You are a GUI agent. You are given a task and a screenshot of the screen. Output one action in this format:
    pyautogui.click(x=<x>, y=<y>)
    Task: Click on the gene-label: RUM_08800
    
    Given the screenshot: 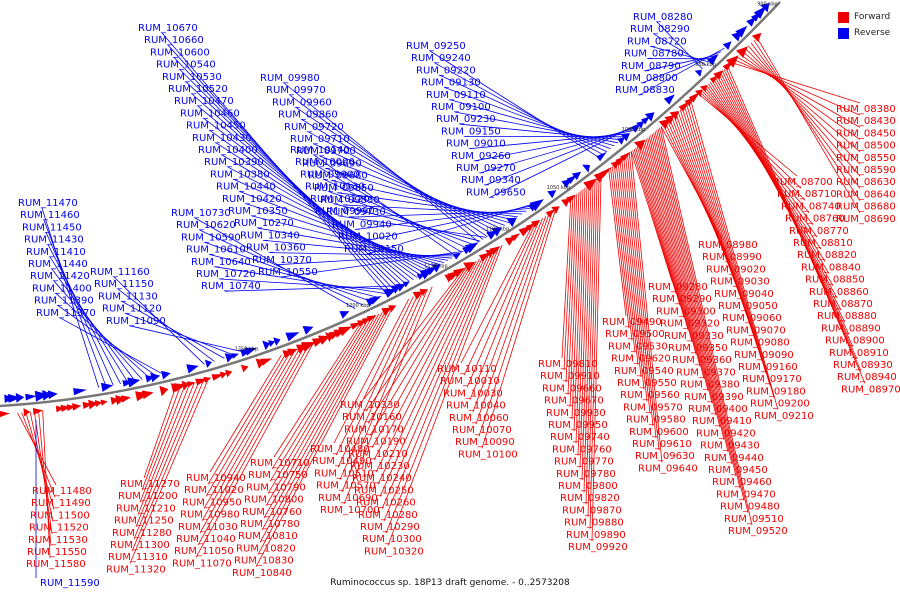 What is the action you would take?
    pyautogui.click(x=648, y=78)
    